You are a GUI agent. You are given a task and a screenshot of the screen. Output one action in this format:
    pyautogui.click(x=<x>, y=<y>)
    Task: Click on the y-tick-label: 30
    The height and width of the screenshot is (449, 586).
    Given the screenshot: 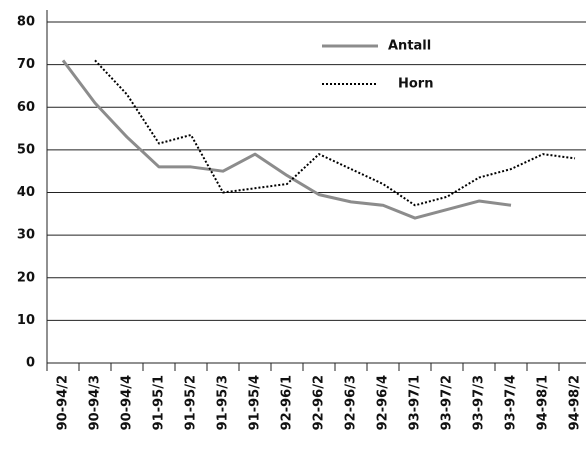 What is the action you would take?
    pyautogui.click(x=26, y=235)
    